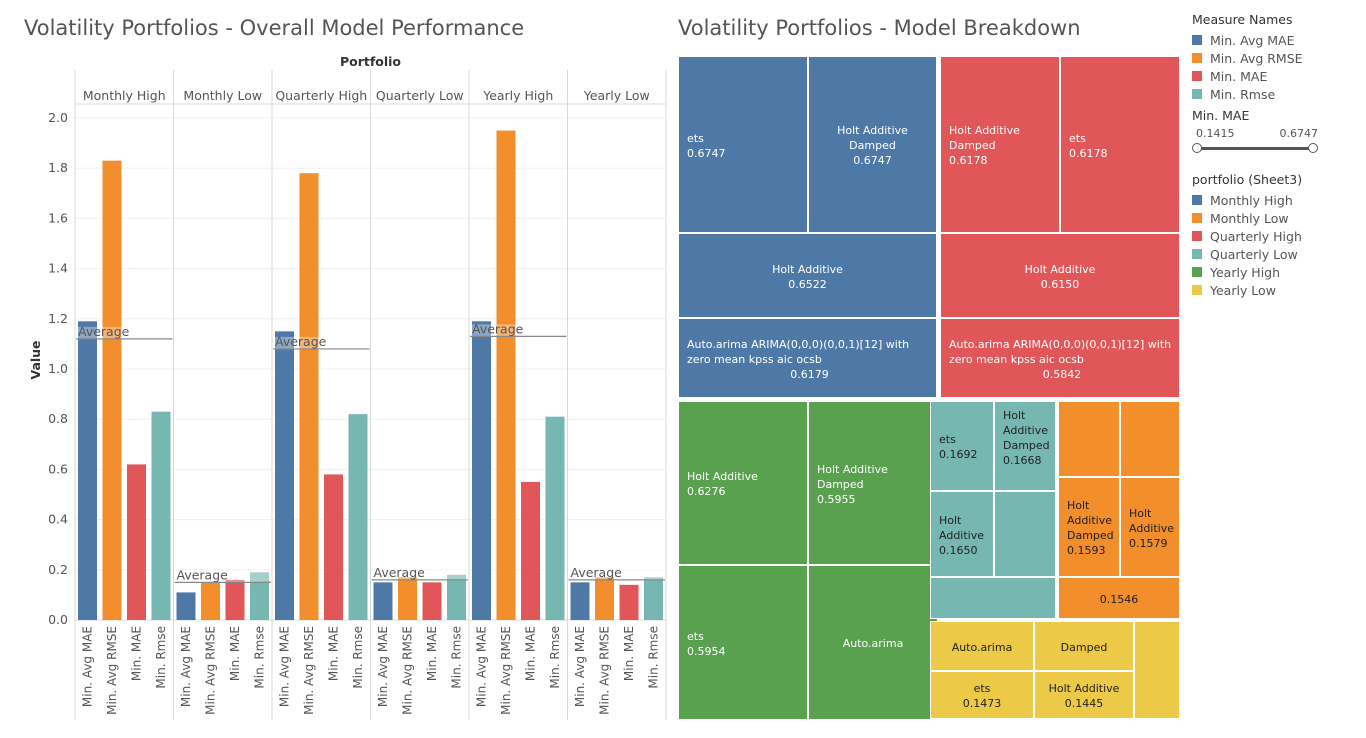  What do you see at coordinates (807, 284) in the screenshot?
I see `tile-value: 0.6522` at bounding box center [807, 284].